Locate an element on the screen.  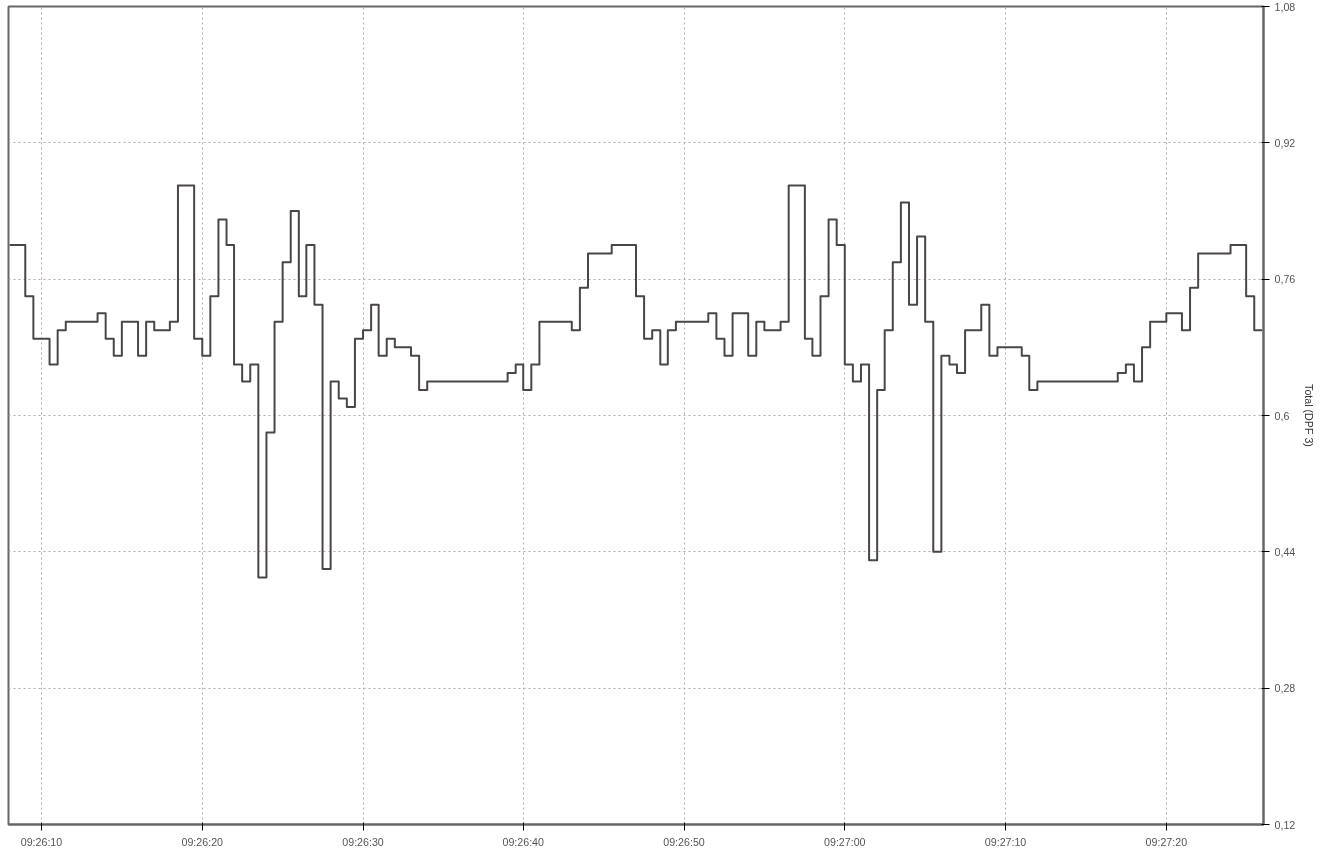
x-tick-label: 09:26:50 is located at coordinates (684, 841).